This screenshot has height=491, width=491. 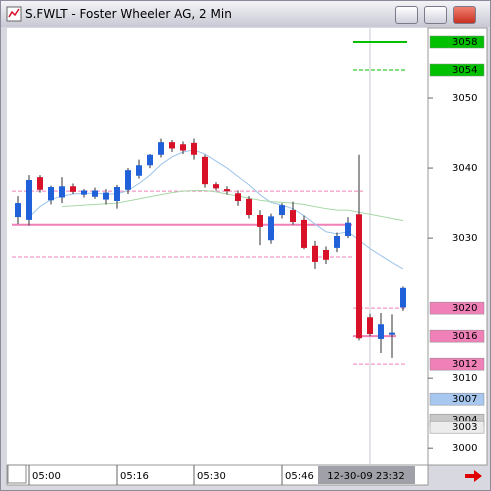 I want to click on app-icon, so click(x=14, y=14).